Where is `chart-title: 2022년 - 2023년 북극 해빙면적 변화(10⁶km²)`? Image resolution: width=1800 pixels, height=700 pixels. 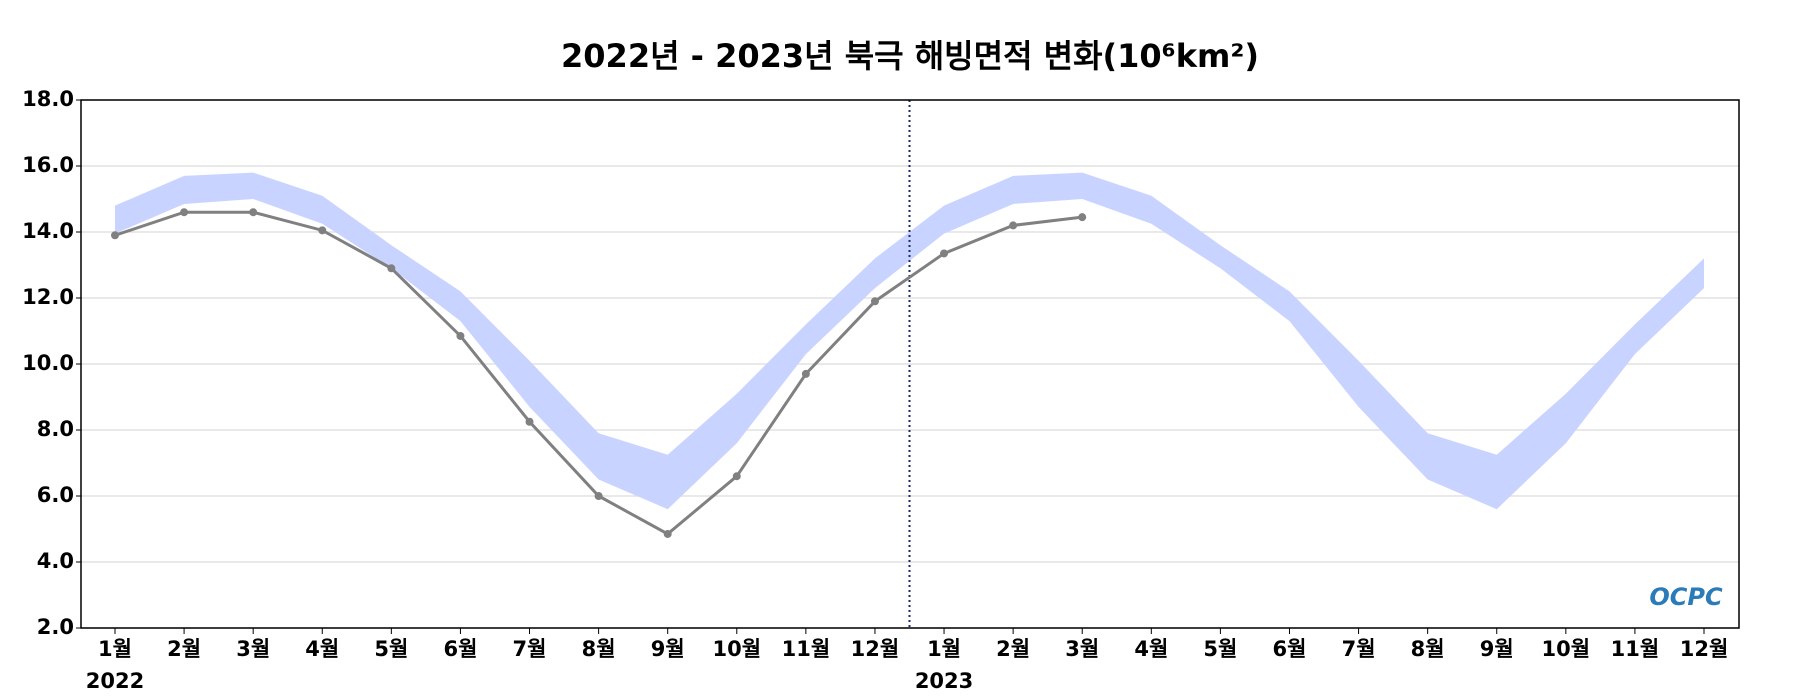
chart-title: 2022년 - 2023년 북극 해빙면적 변화(10⁶km²) is located at coordinates (910, 56).